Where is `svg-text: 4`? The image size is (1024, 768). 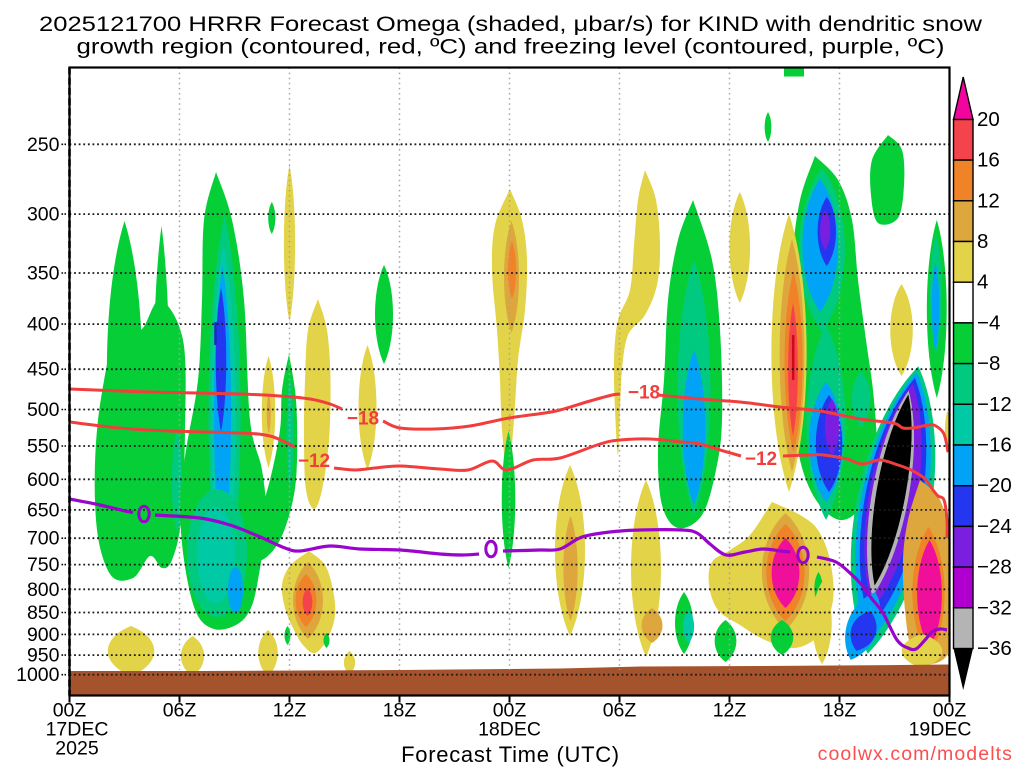 svg-text: 4 is located at coordinates (982, 282).